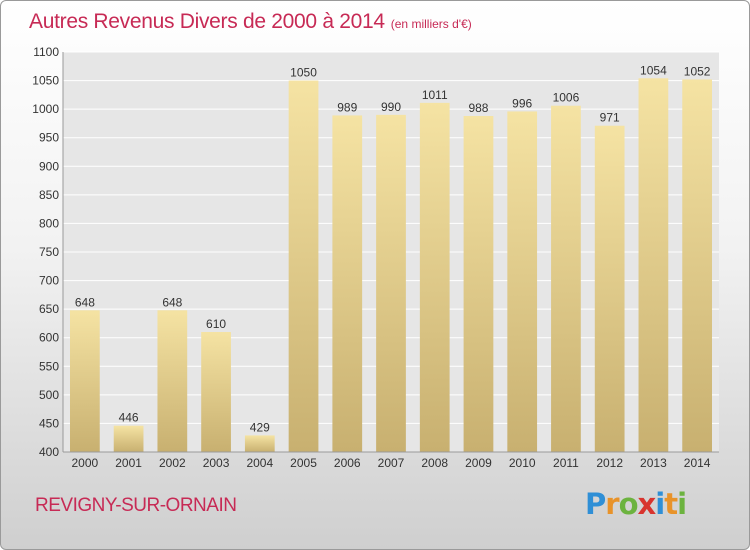 The image size is (750, 550). I want to click on y-tick-label: 1100, so click(46, 52).